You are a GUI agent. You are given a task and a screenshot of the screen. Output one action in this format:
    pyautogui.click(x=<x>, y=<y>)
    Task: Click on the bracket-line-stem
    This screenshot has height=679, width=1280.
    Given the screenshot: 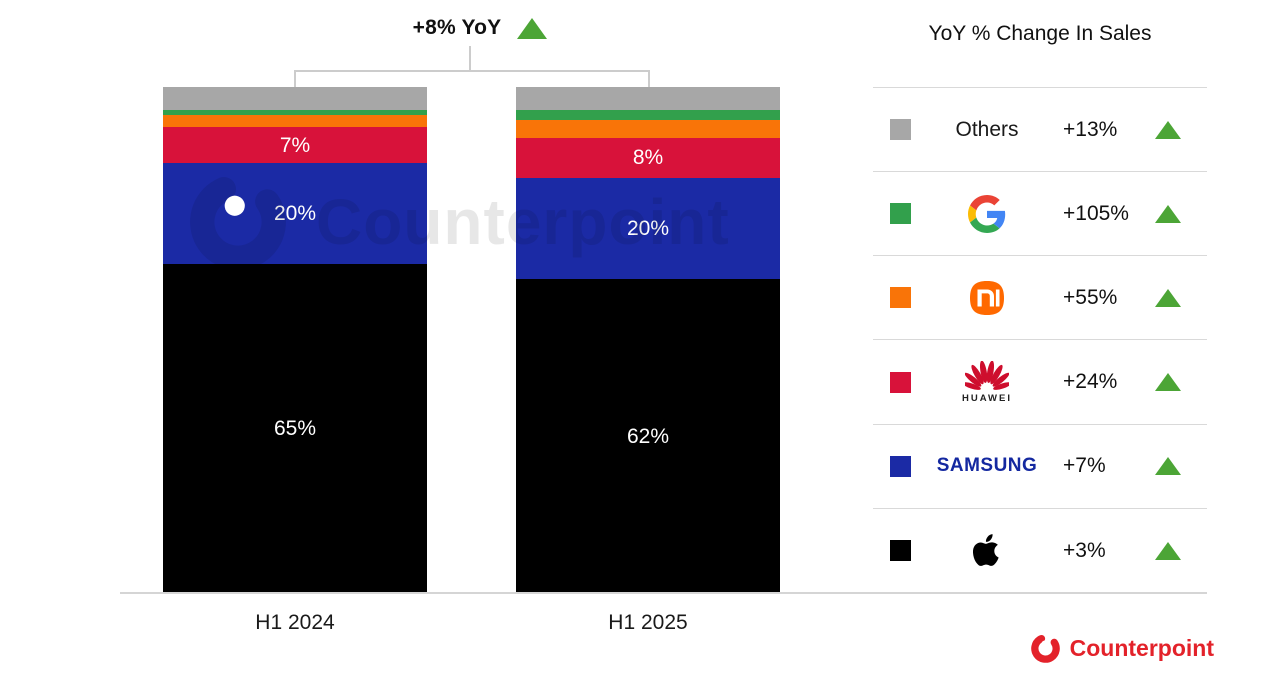 What is the action you would take?
    pyautogui.click(x=470, y=58)
    